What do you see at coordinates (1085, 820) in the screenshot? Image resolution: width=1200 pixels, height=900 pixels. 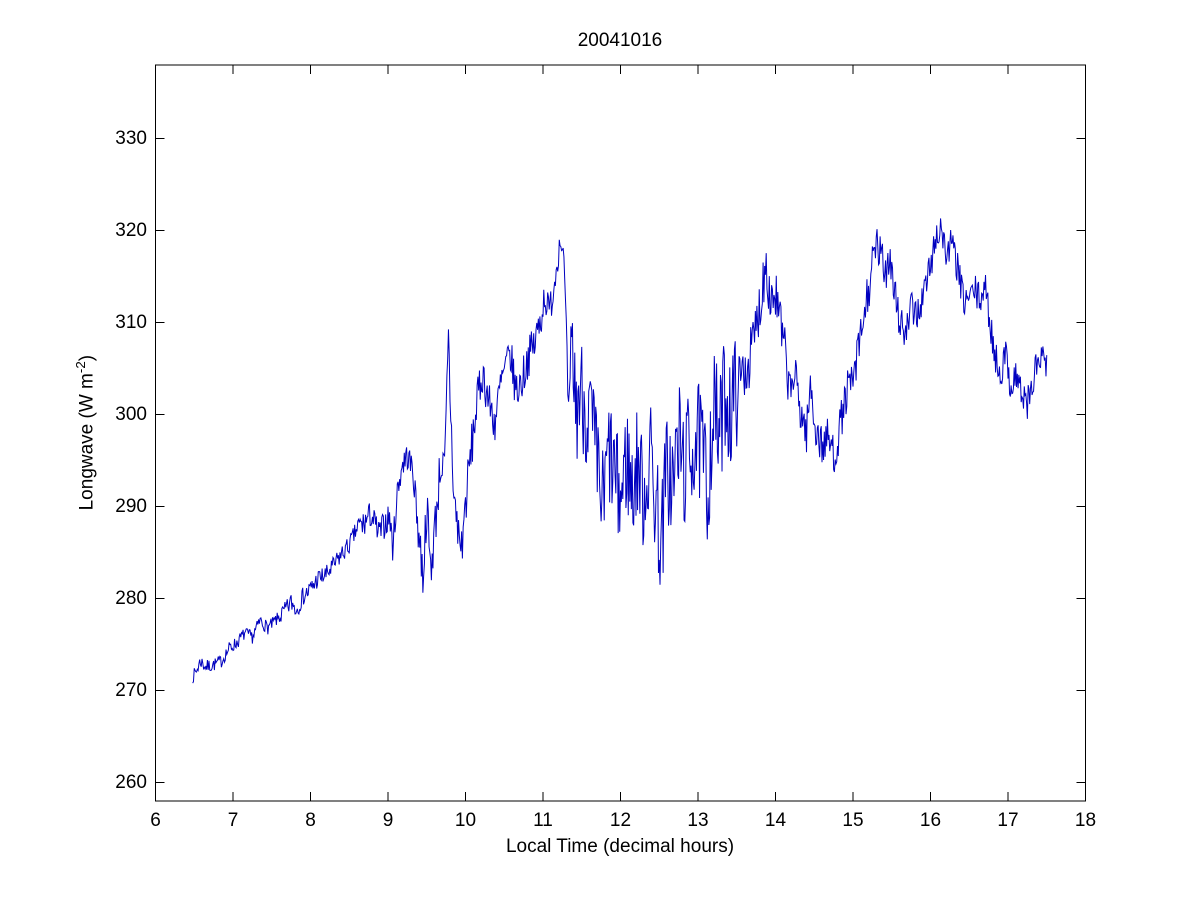 I see `x-tick-label: 18` at bounding box center [1085, 820].